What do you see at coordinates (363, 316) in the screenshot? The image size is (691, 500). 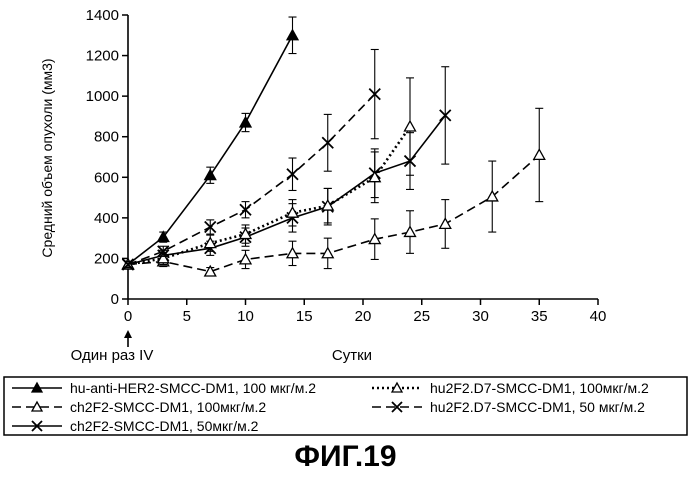 I see `x-tick-label: 20` at bounding box center [363, 316].